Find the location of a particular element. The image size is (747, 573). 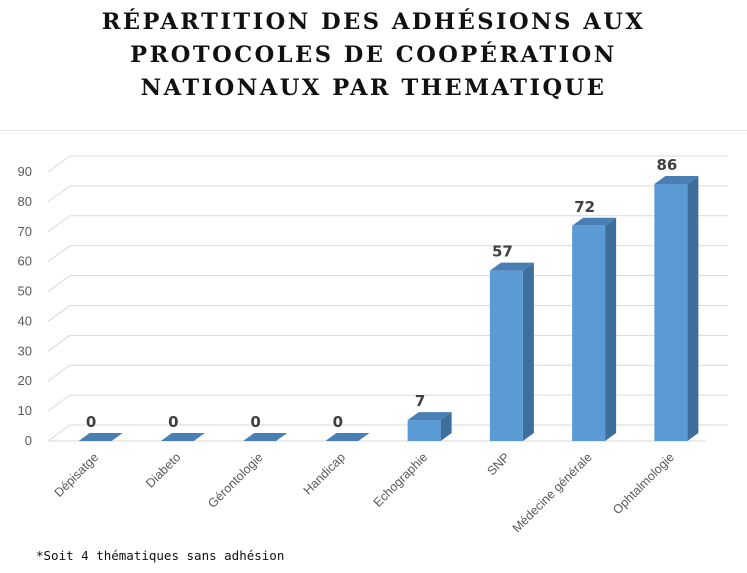

y-tick-label: 10 is located at coordinates (25, 410).